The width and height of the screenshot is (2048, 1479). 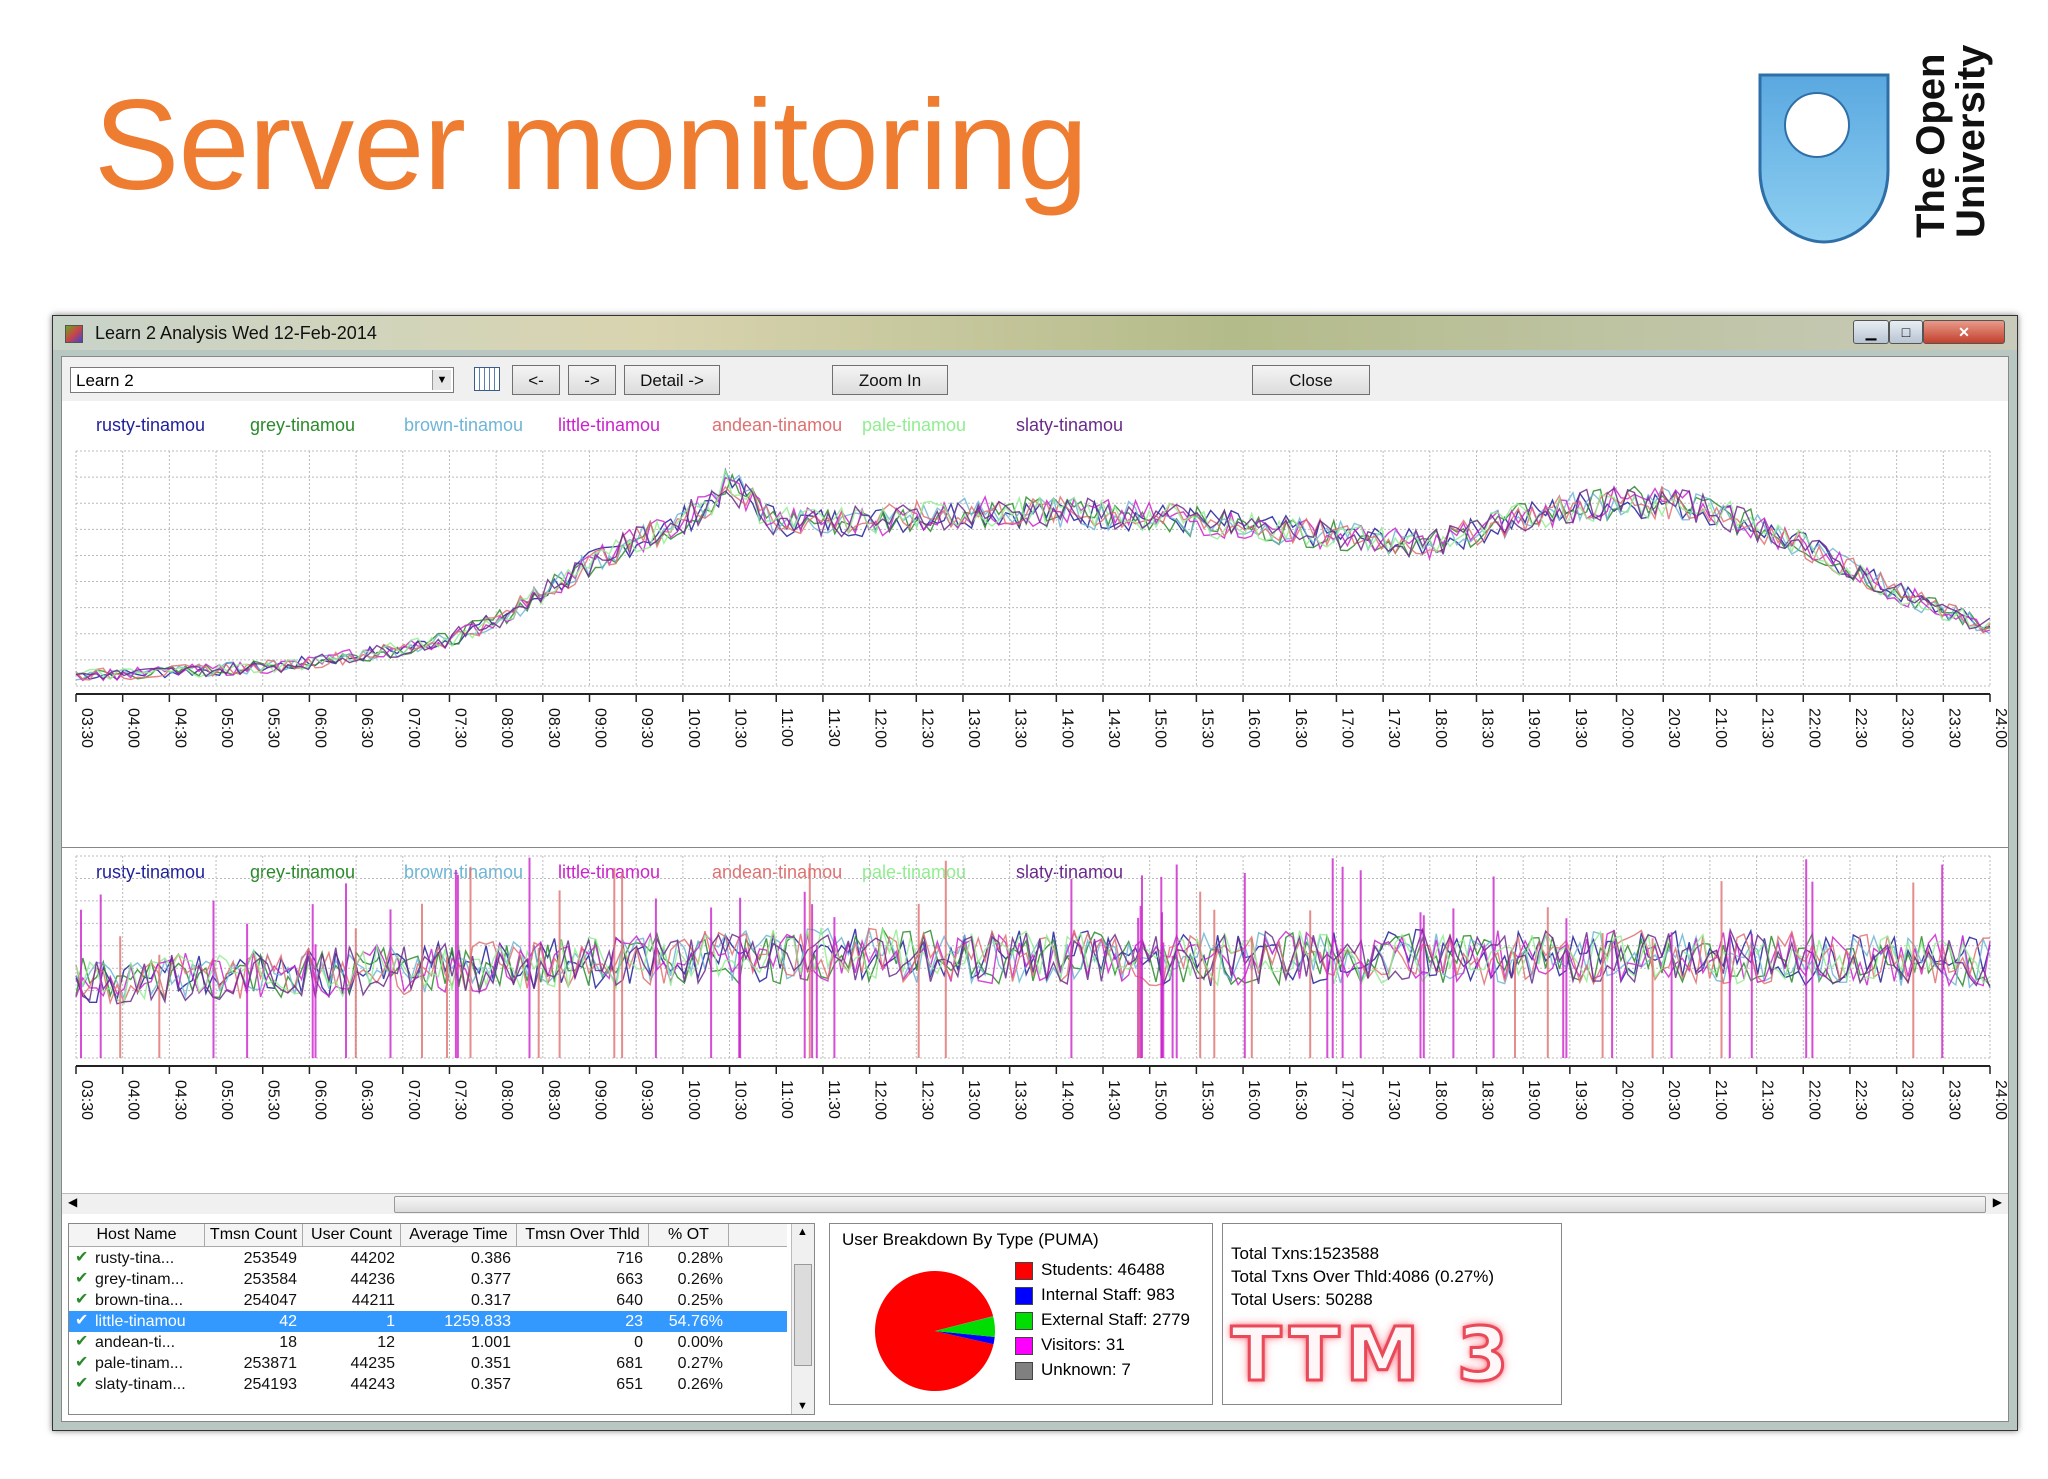 What do you see at coordinates (179, 728) in the screenshot?
I see `x-tick-label: 04:30` at bounding box center [179, 728].